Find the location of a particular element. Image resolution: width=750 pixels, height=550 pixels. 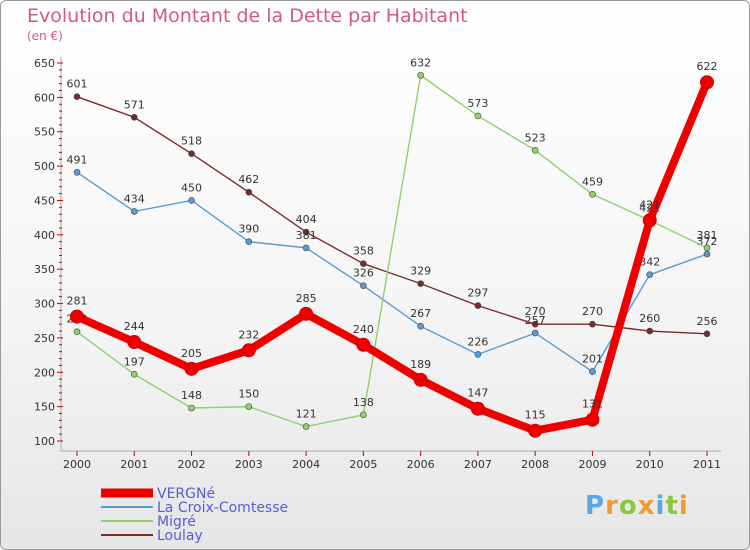

x-tick-label: 2008 is located at coordinates (535, 464).